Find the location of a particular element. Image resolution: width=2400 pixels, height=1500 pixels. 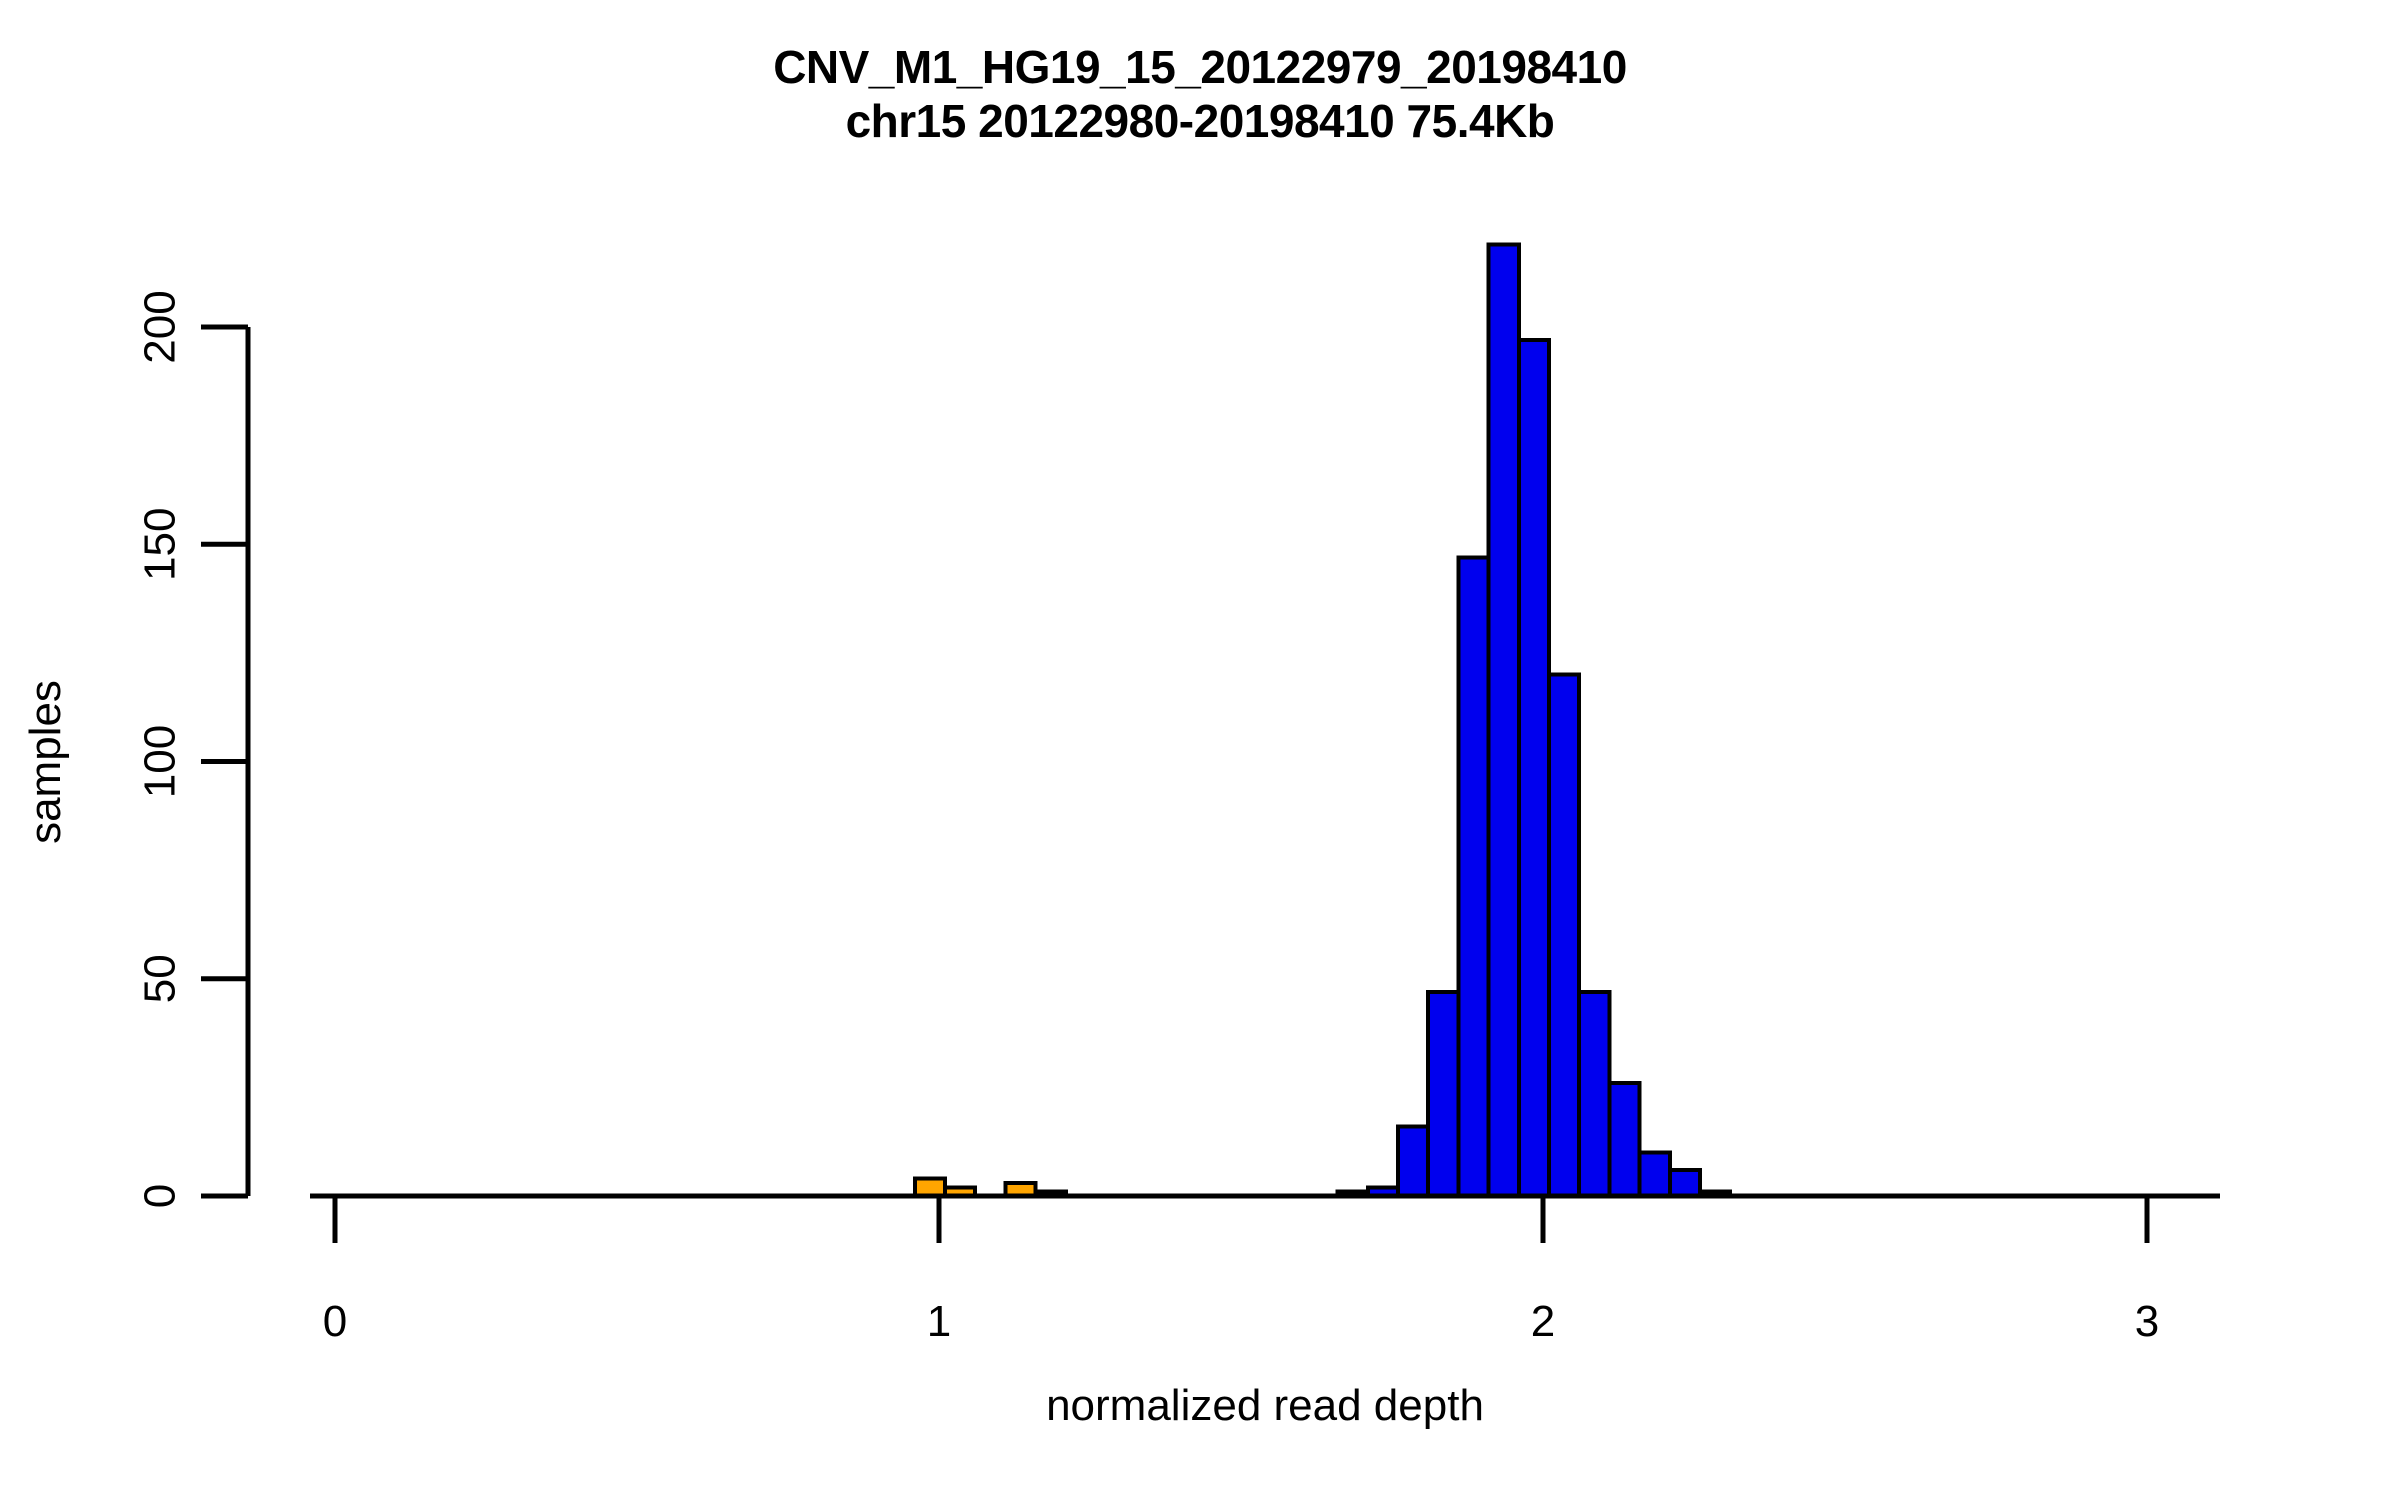

x-tick-label: 3 is located at coordinates (2147, 1321).